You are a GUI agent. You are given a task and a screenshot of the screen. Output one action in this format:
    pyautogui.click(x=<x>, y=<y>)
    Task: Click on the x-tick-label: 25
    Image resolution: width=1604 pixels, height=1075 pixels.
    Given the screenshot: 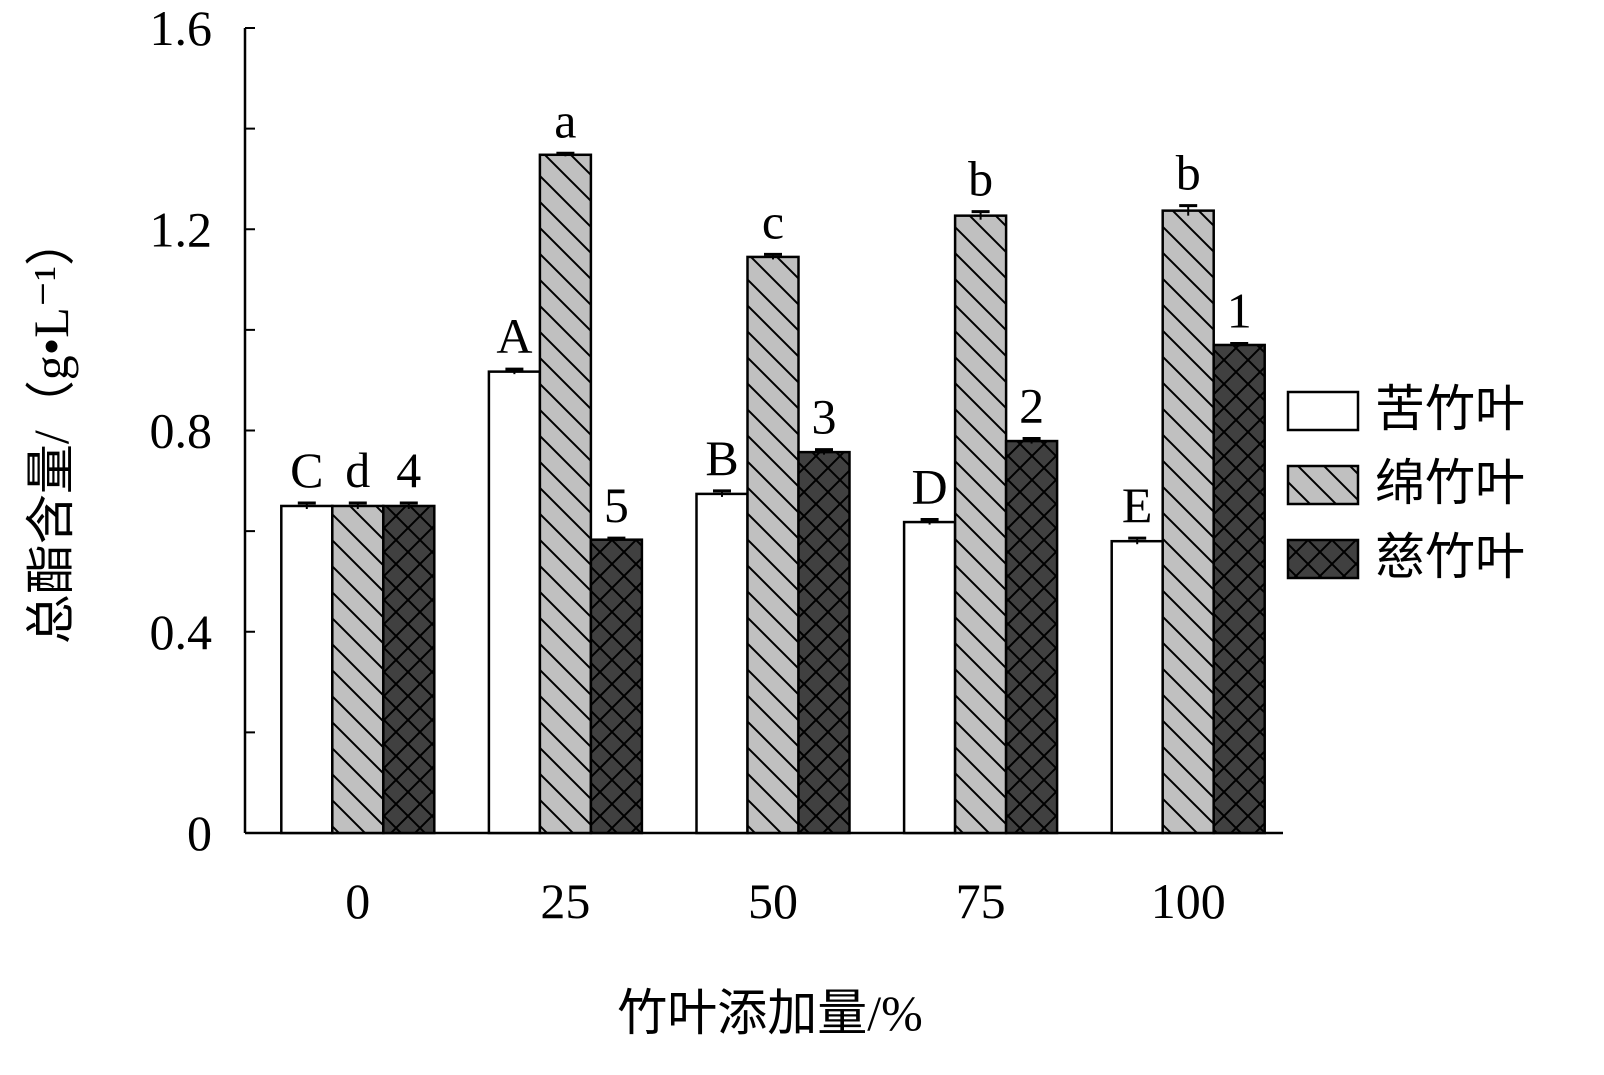 What is the action you would take?
    pyautogui.click(x=565, y=901)
    